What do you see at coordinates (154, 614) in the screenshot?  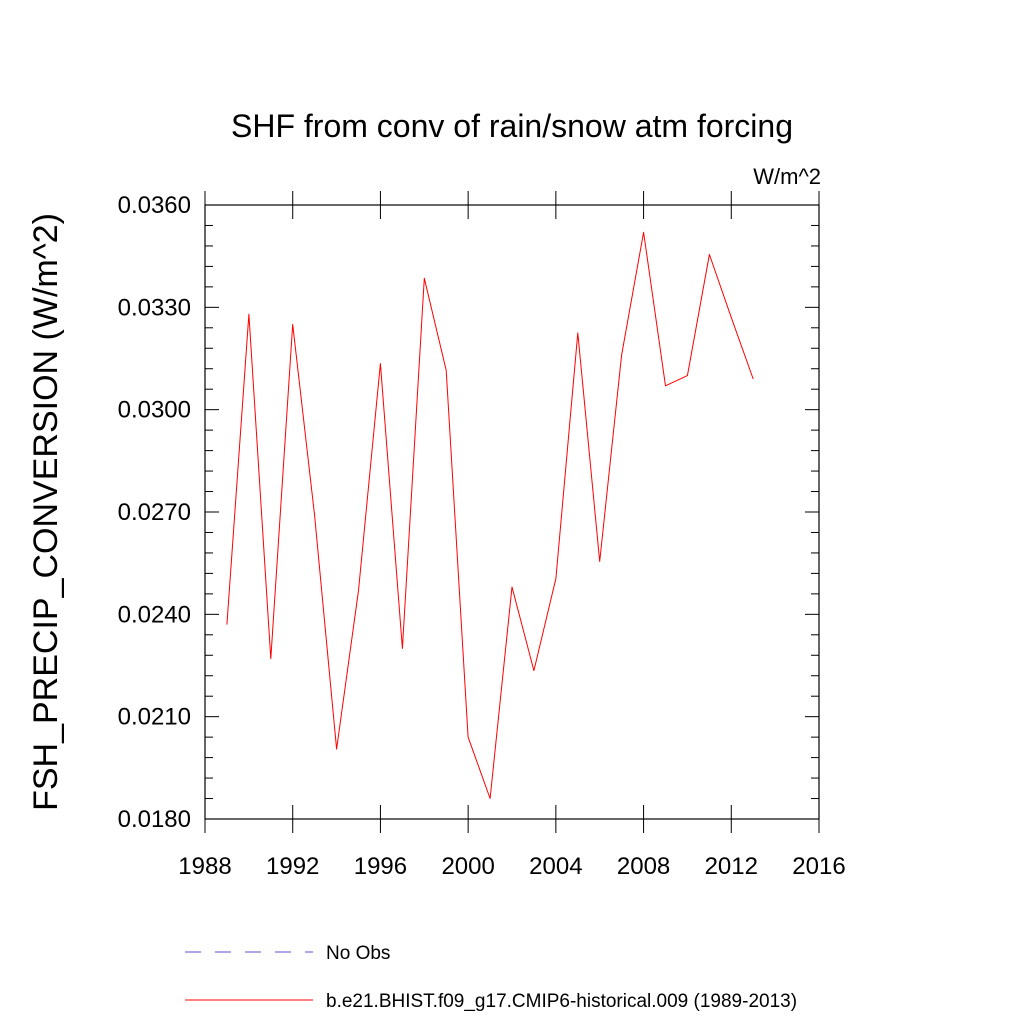 I see `y-tick-label: 0.0240` at bounding box center [154, 614].